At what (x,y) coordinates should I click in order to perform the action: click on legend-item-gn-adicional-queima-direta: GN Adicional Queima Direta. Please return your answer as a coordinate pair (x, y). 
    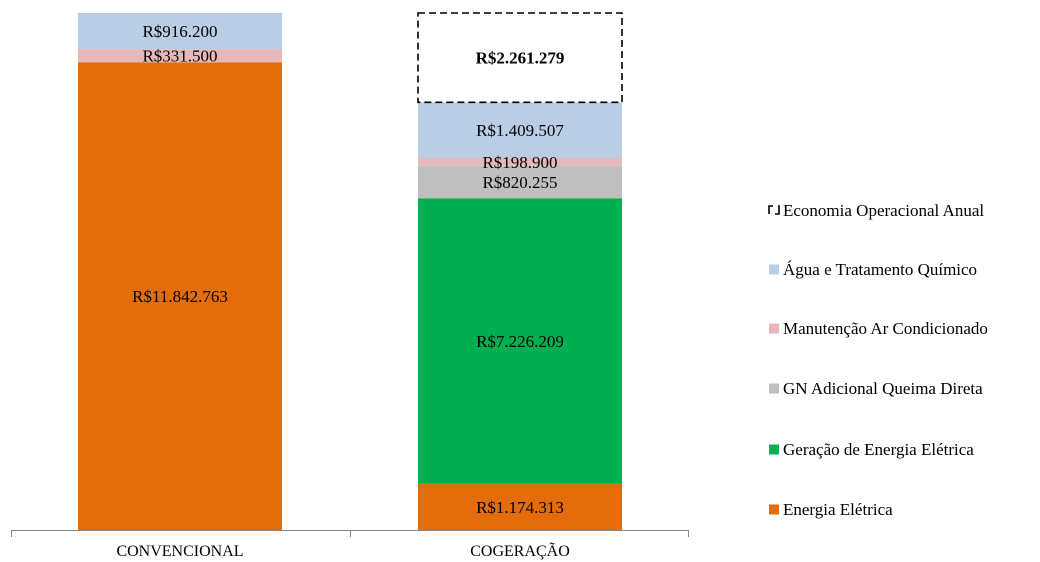
    Looking at the image, I should click on (876, 388).